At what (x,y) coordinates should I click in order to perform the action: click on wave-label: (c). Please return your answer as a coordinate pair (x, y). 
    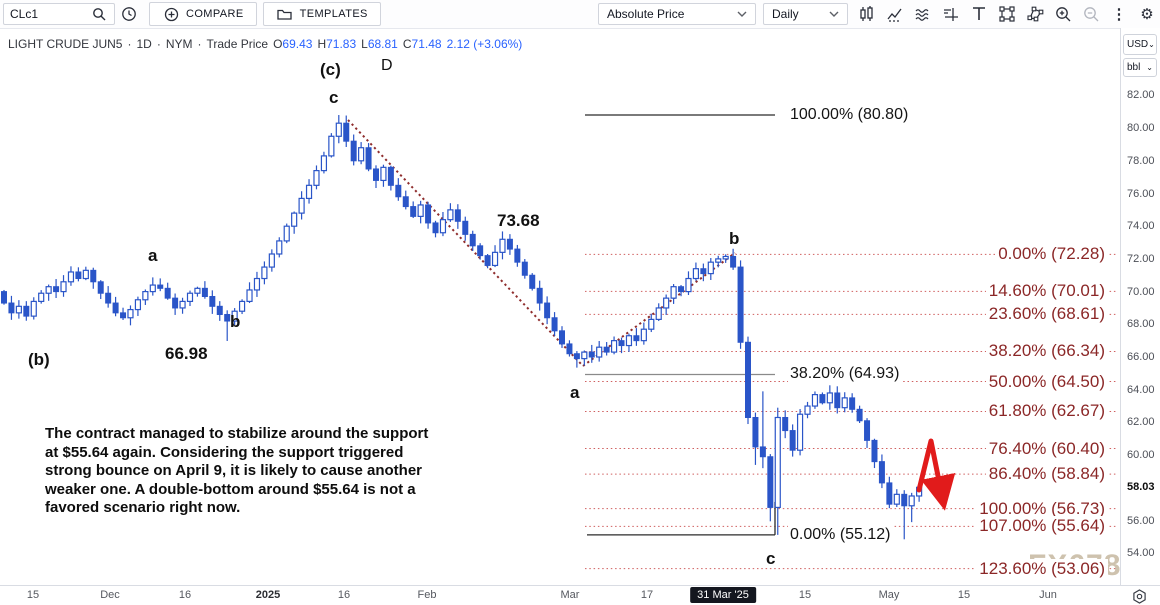
    Looking at the image, I should click on (330, 69).